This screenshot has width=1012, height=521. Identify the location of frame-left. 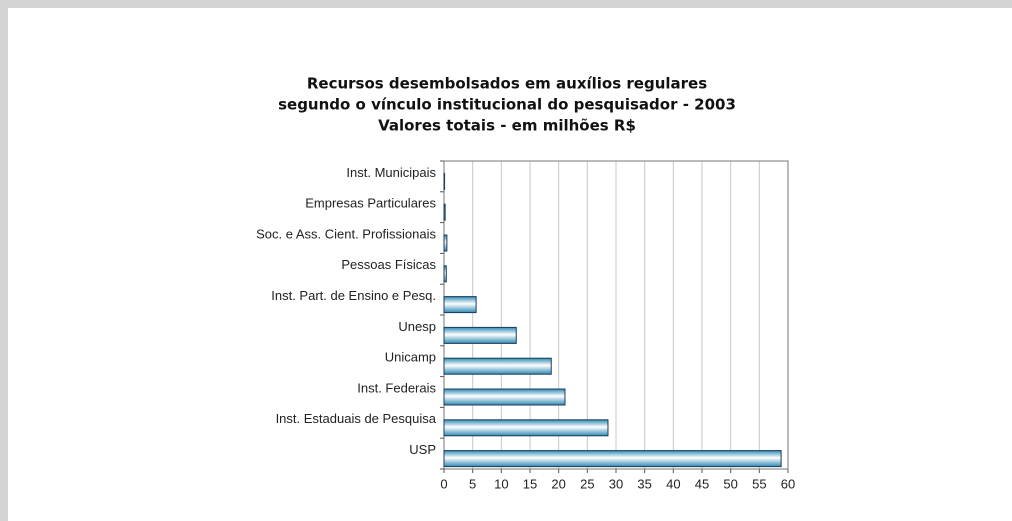
(4, 260).